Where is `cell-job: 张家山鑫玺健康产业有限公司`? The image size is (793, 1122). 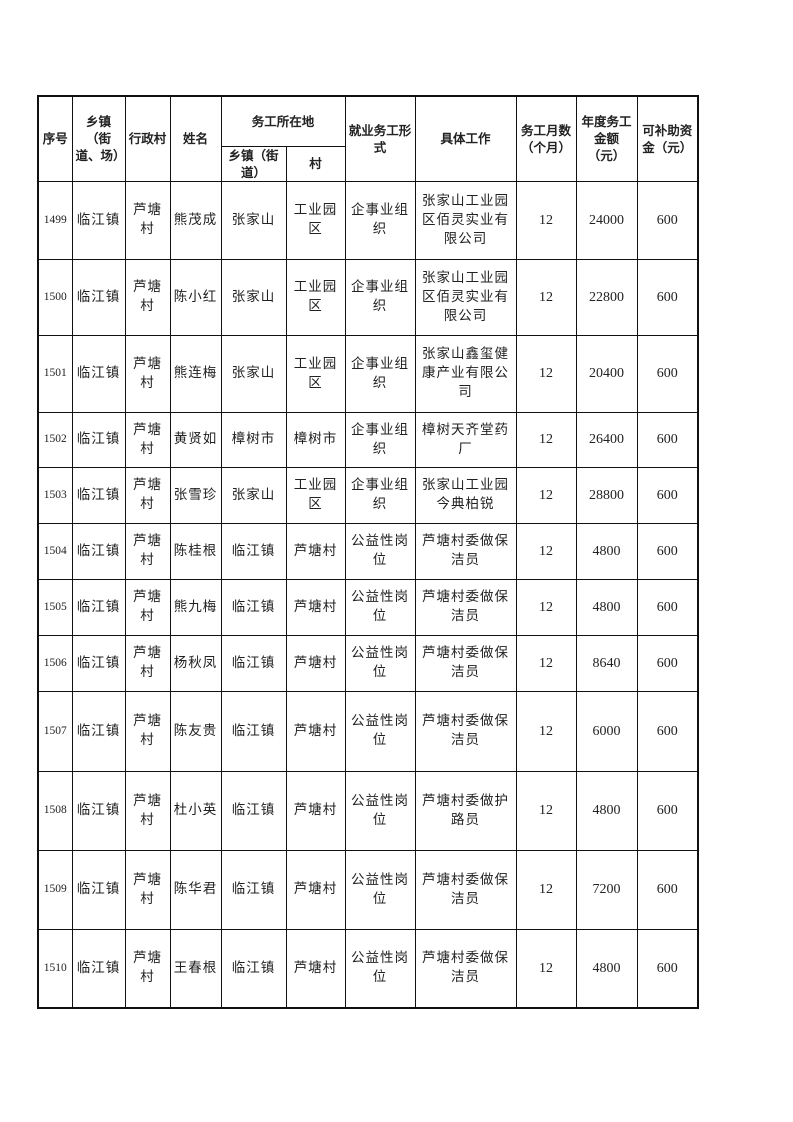
cell-job: 张家山鑫玺健康产业有限公司 is located at coordinates (465, 373).